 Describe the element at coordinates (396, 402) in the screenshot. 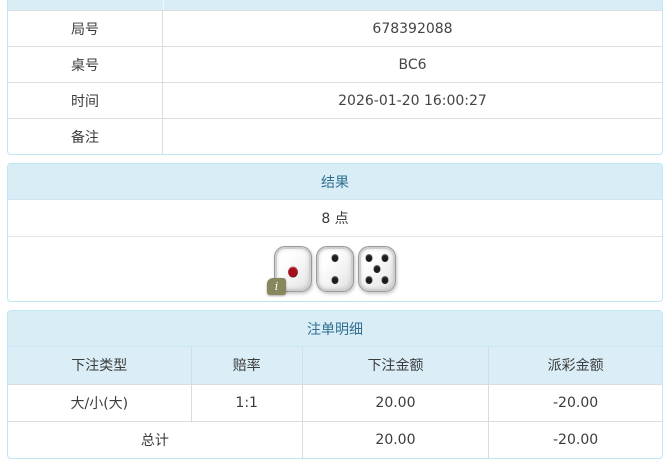

I see `bet-amount-cell: 20.00` at that location.